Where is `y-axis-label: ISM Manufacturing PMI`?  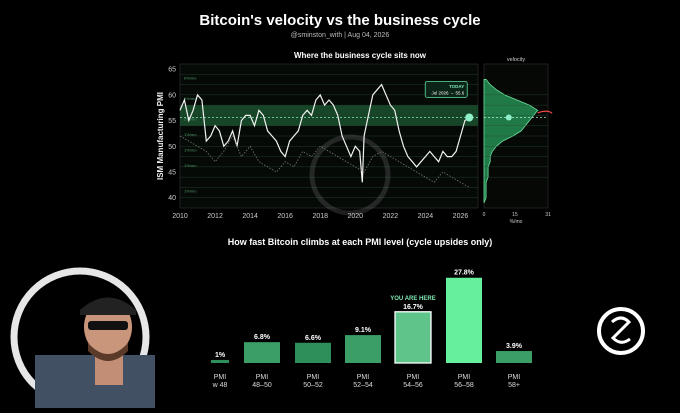
y-axis-label: ISM Manufacturing PMI is located at coordinates (160, 136).